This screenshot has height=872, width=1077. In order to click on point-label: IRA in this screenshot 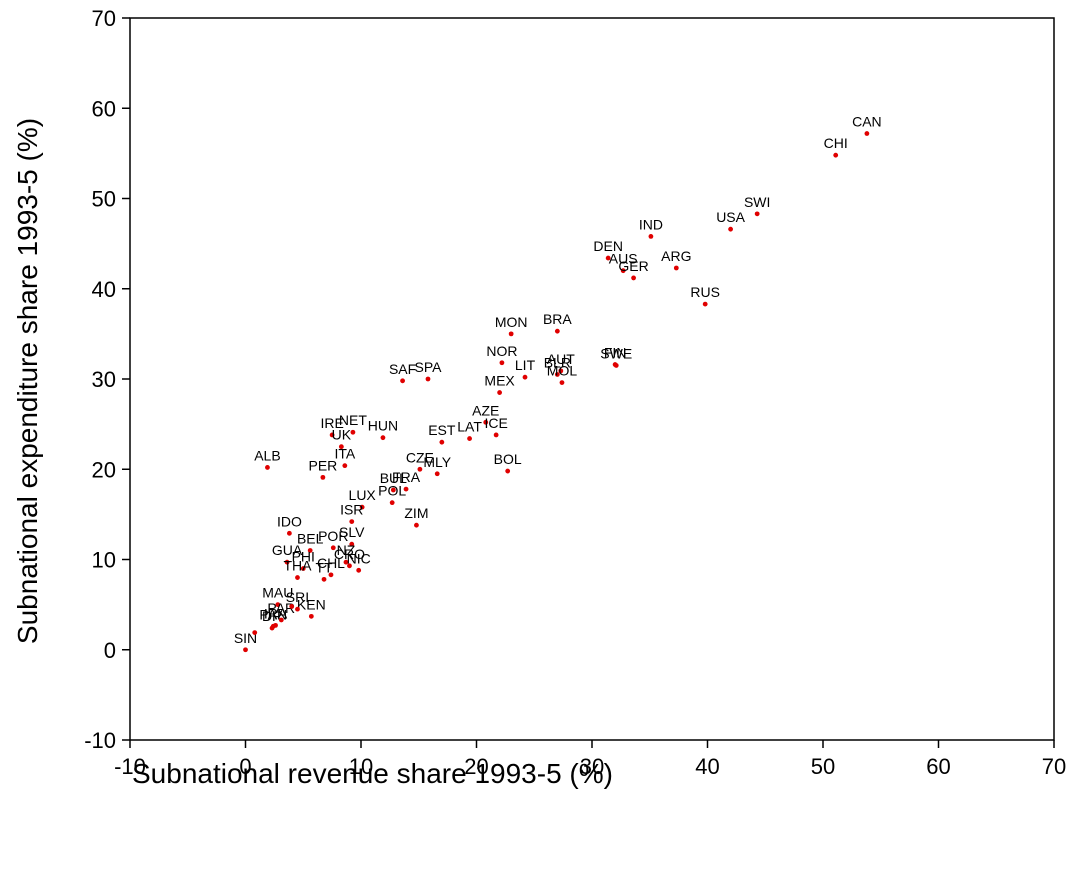, I will do `click(276, 613)`.